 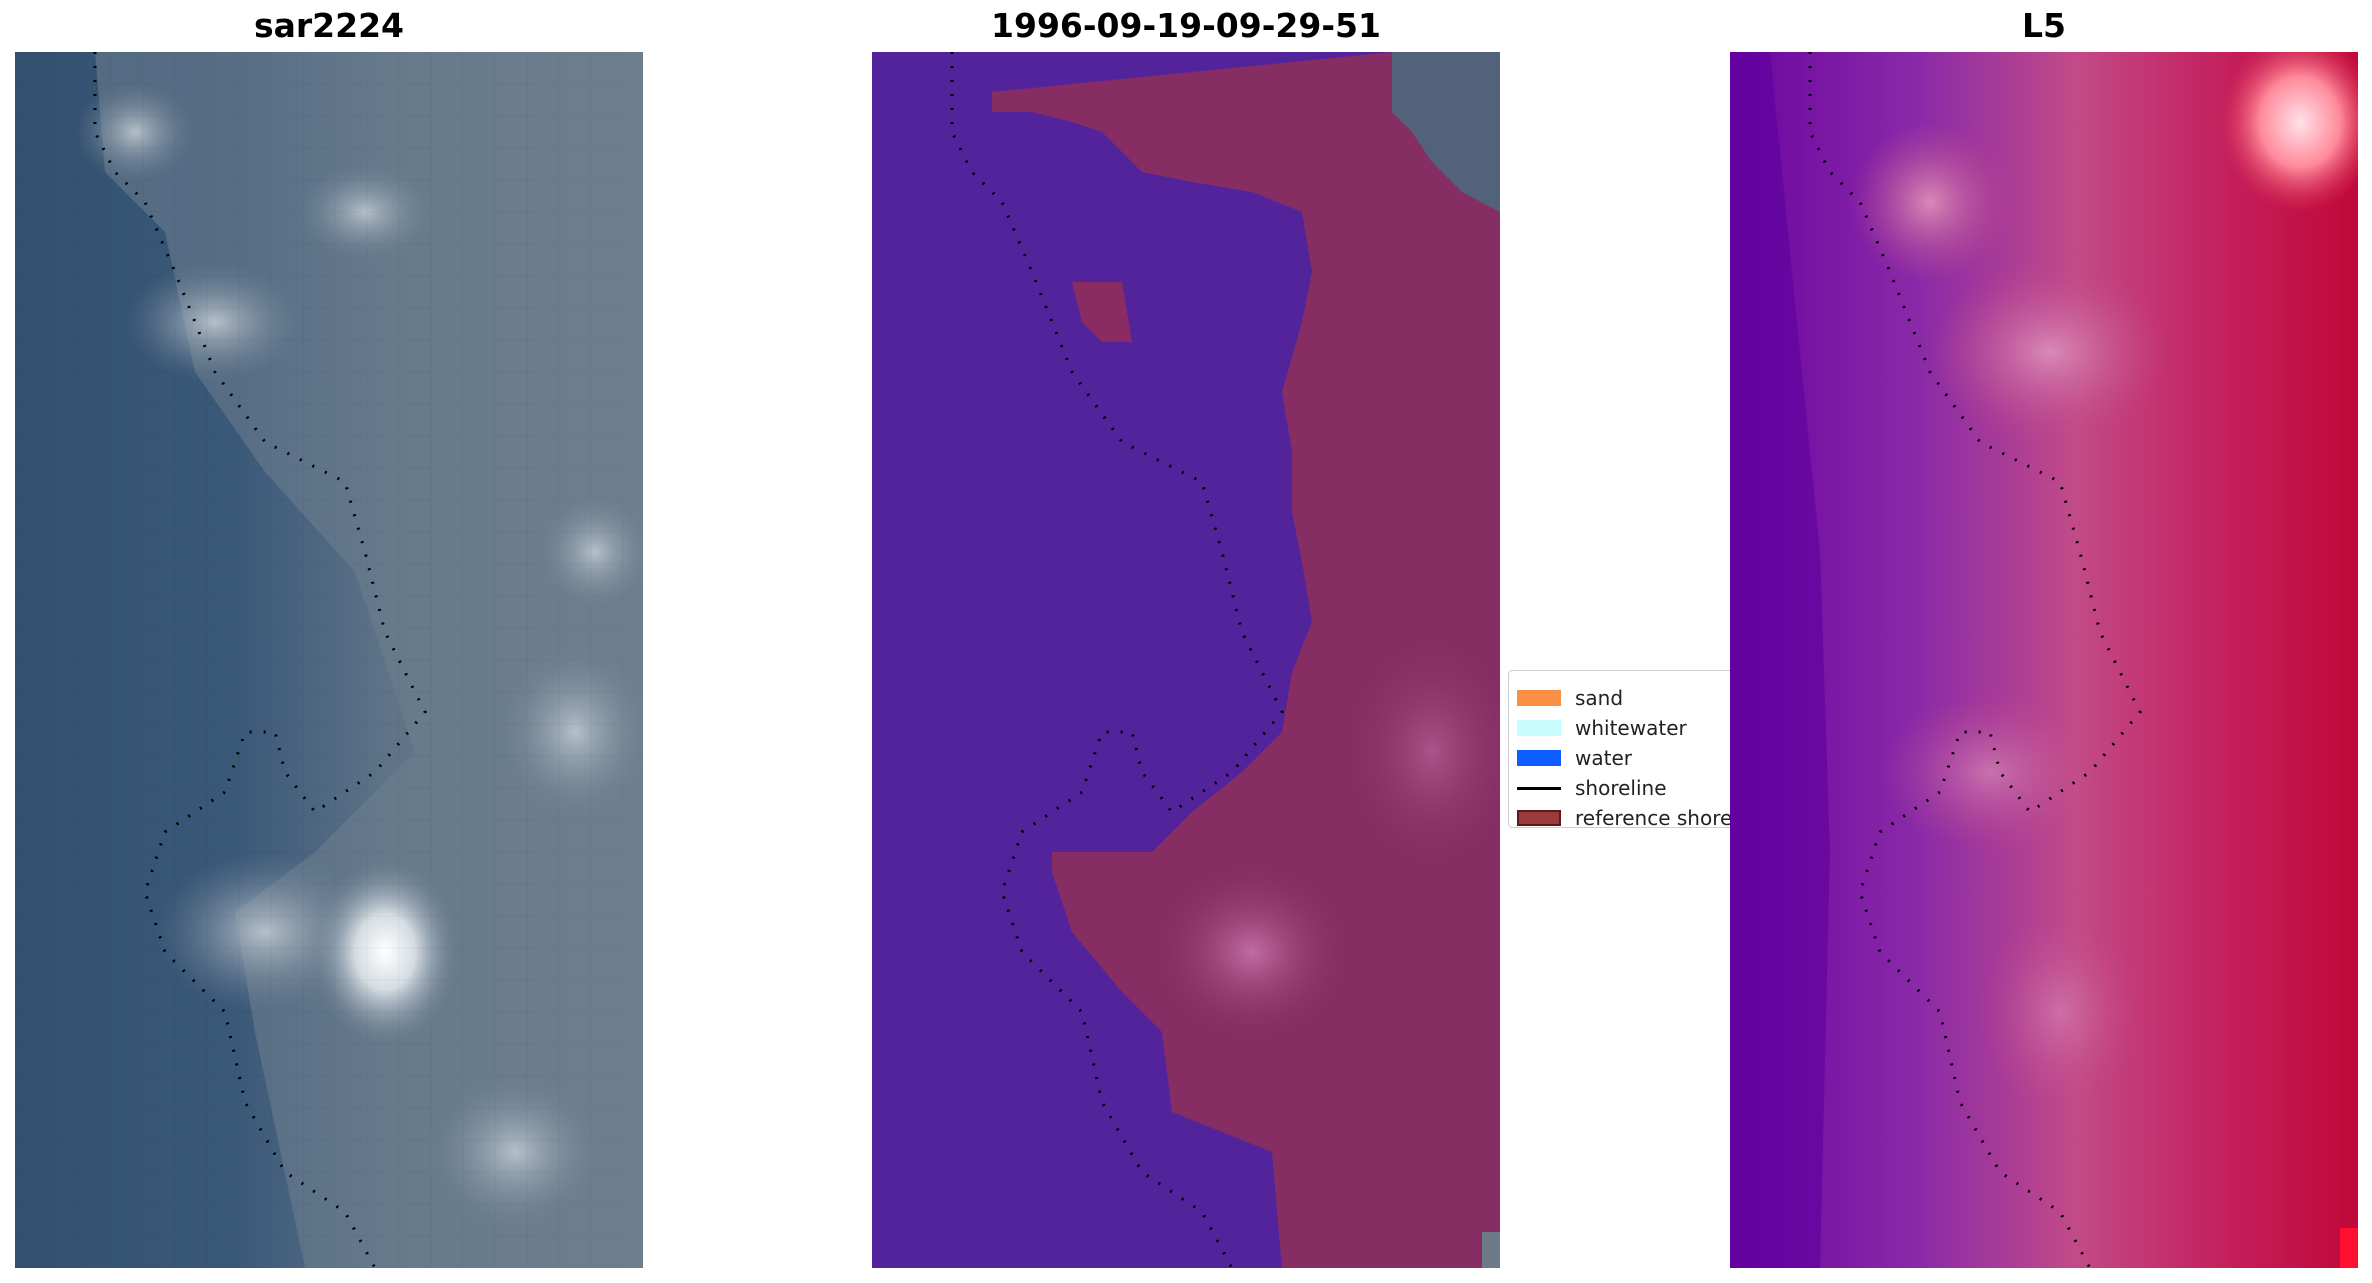 What do you see at coordinates (1539, 698) in the screenshot?
I see `sand-swatch` at bounding box center [1539, 698].